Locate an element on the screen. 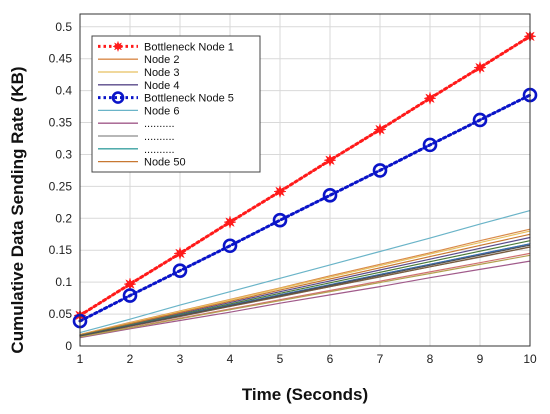 Image resolution: width=550 pixels, height=414 pixels. x-tick-label: 5 is located at coordinates (280, 359).